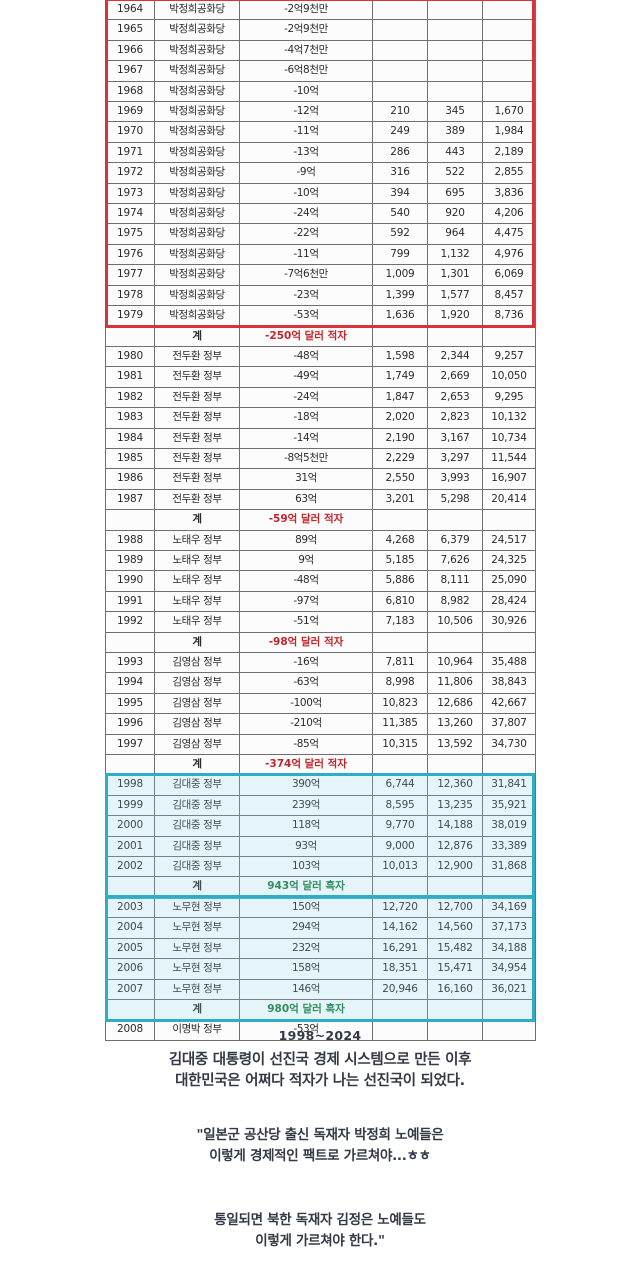 The height and width of the screenshot is (1280, 640). I want to click on table-row: 1996 김영삼 정부 -210억 11,385 13,260 37,807, so click(320, 724).